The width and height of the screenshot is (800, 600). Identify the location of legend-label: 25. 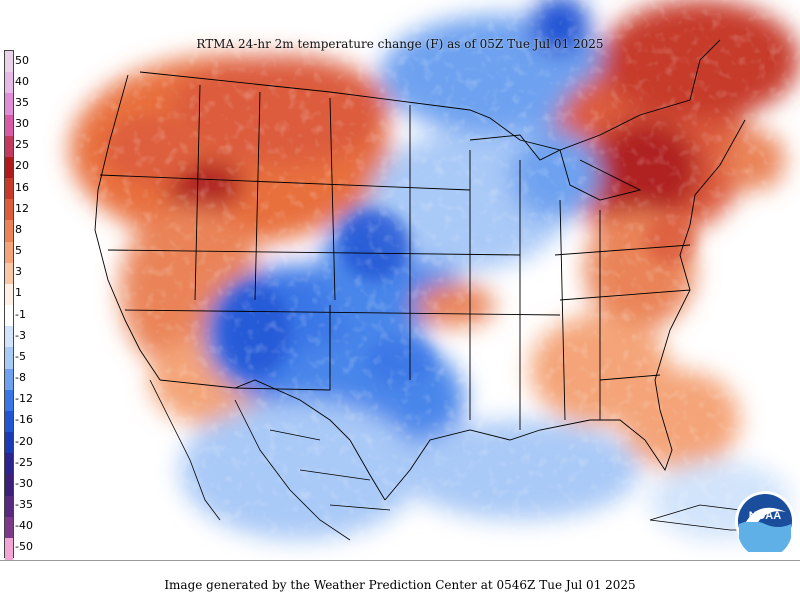
(22, 145).